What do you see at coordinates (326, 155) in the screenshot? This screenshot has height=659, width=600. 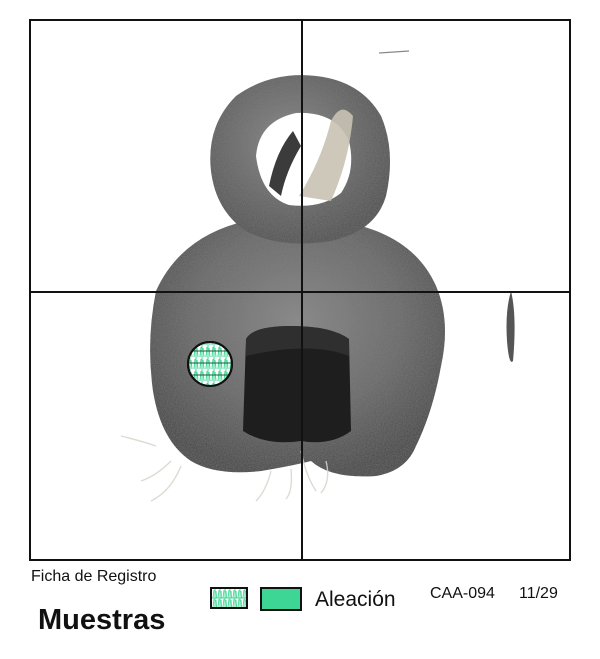 I see `fiber-strand` at bounding box center [326, 155].